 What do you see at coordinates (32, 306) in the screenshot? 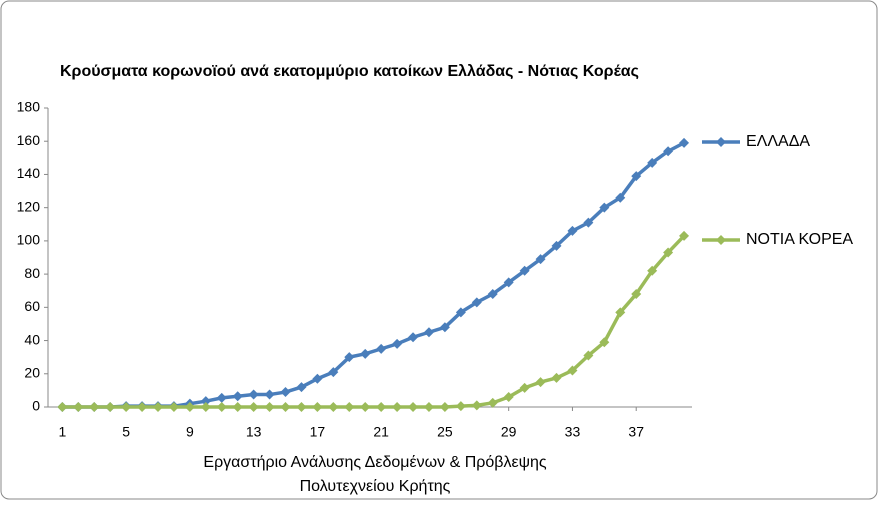
I see `y-tick-label: 60` at bounding box center [32, 306].